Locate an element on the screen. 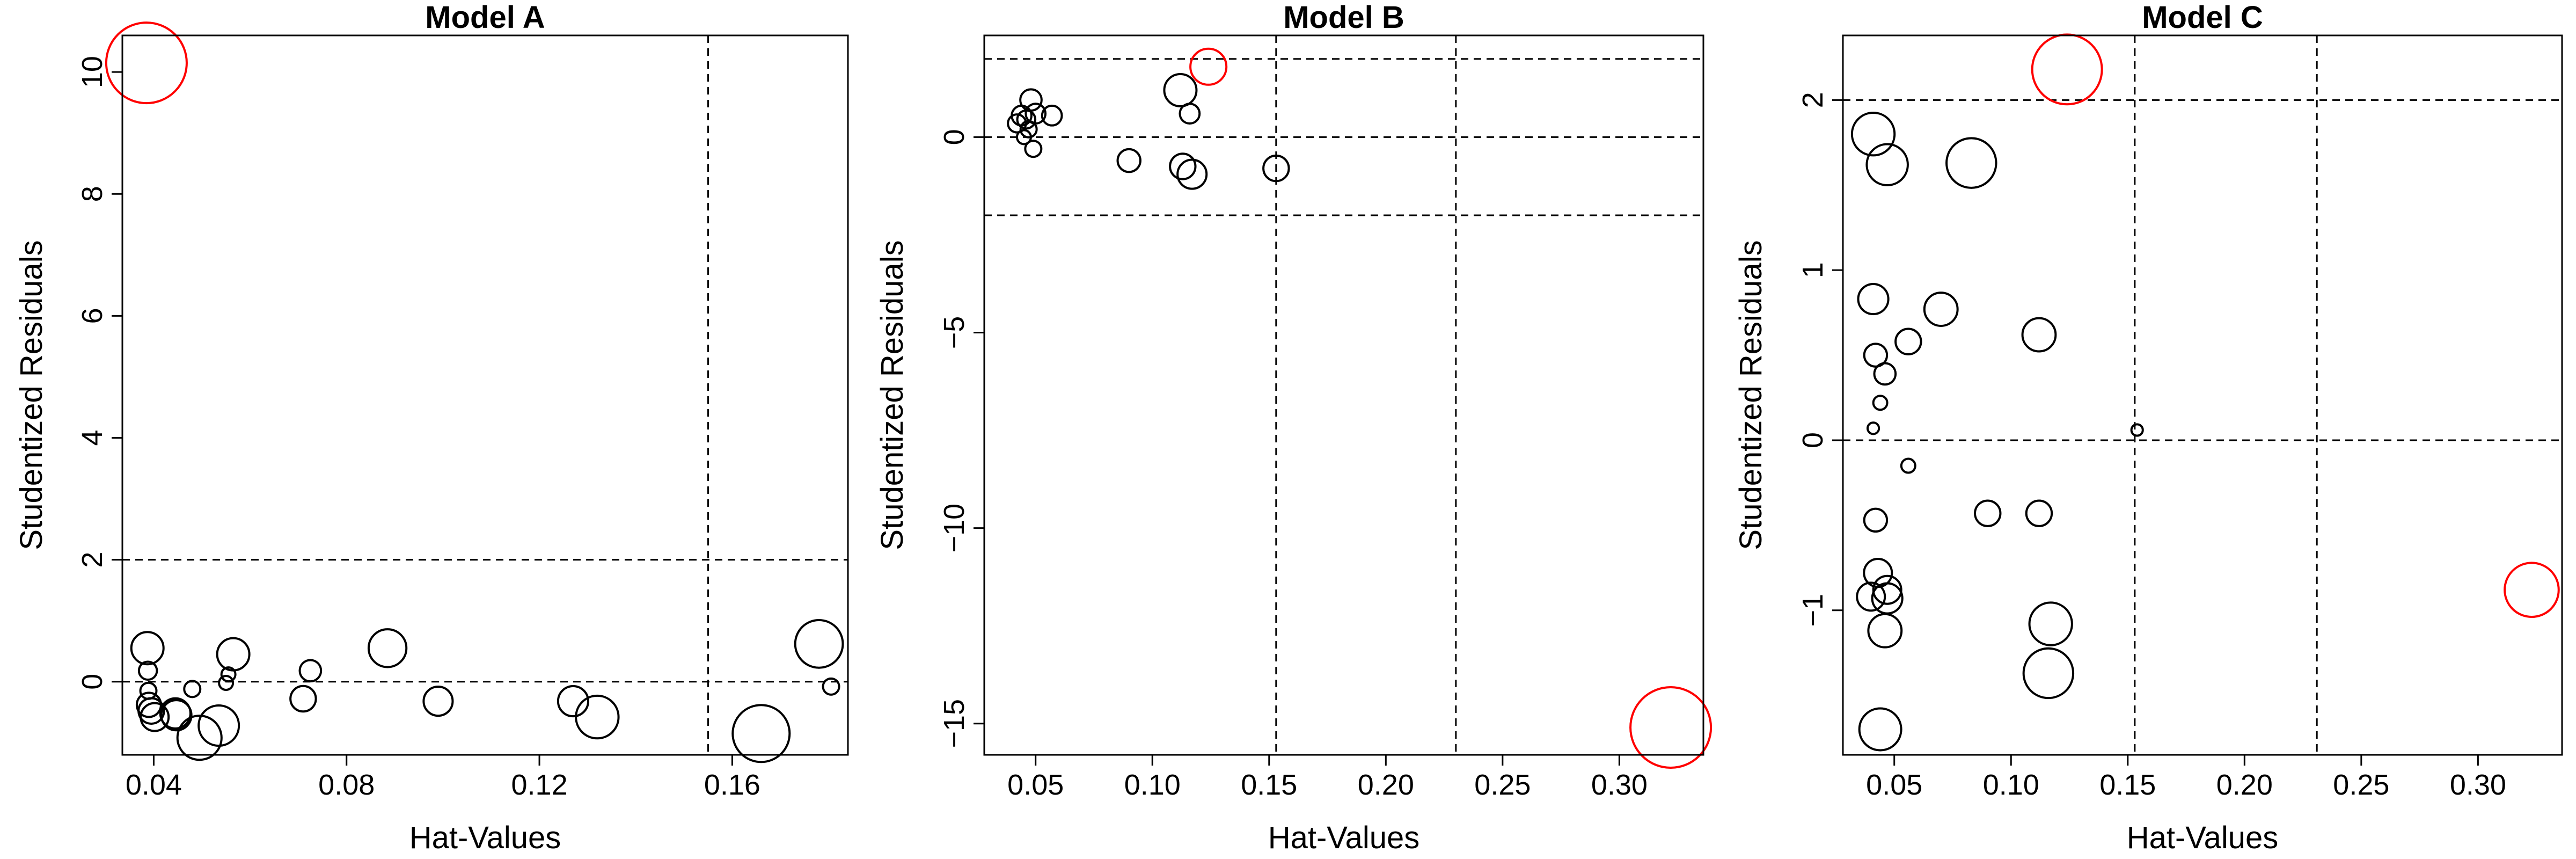  y-tick-label: 6 is located at coordinates (92, 316).